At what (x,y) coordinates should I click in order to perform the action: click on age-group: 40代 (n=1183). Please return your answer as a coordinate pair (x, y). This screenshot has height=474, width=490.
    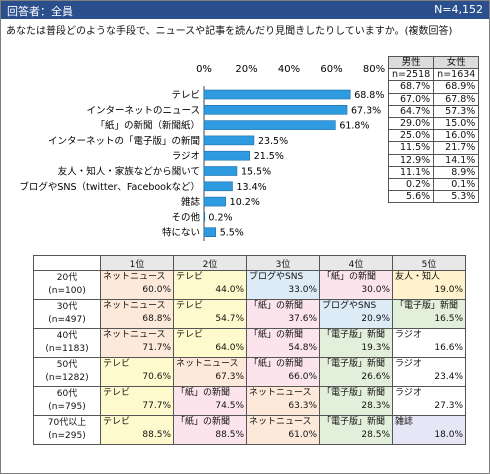
    Looking at the image, I should click on (67, 343).